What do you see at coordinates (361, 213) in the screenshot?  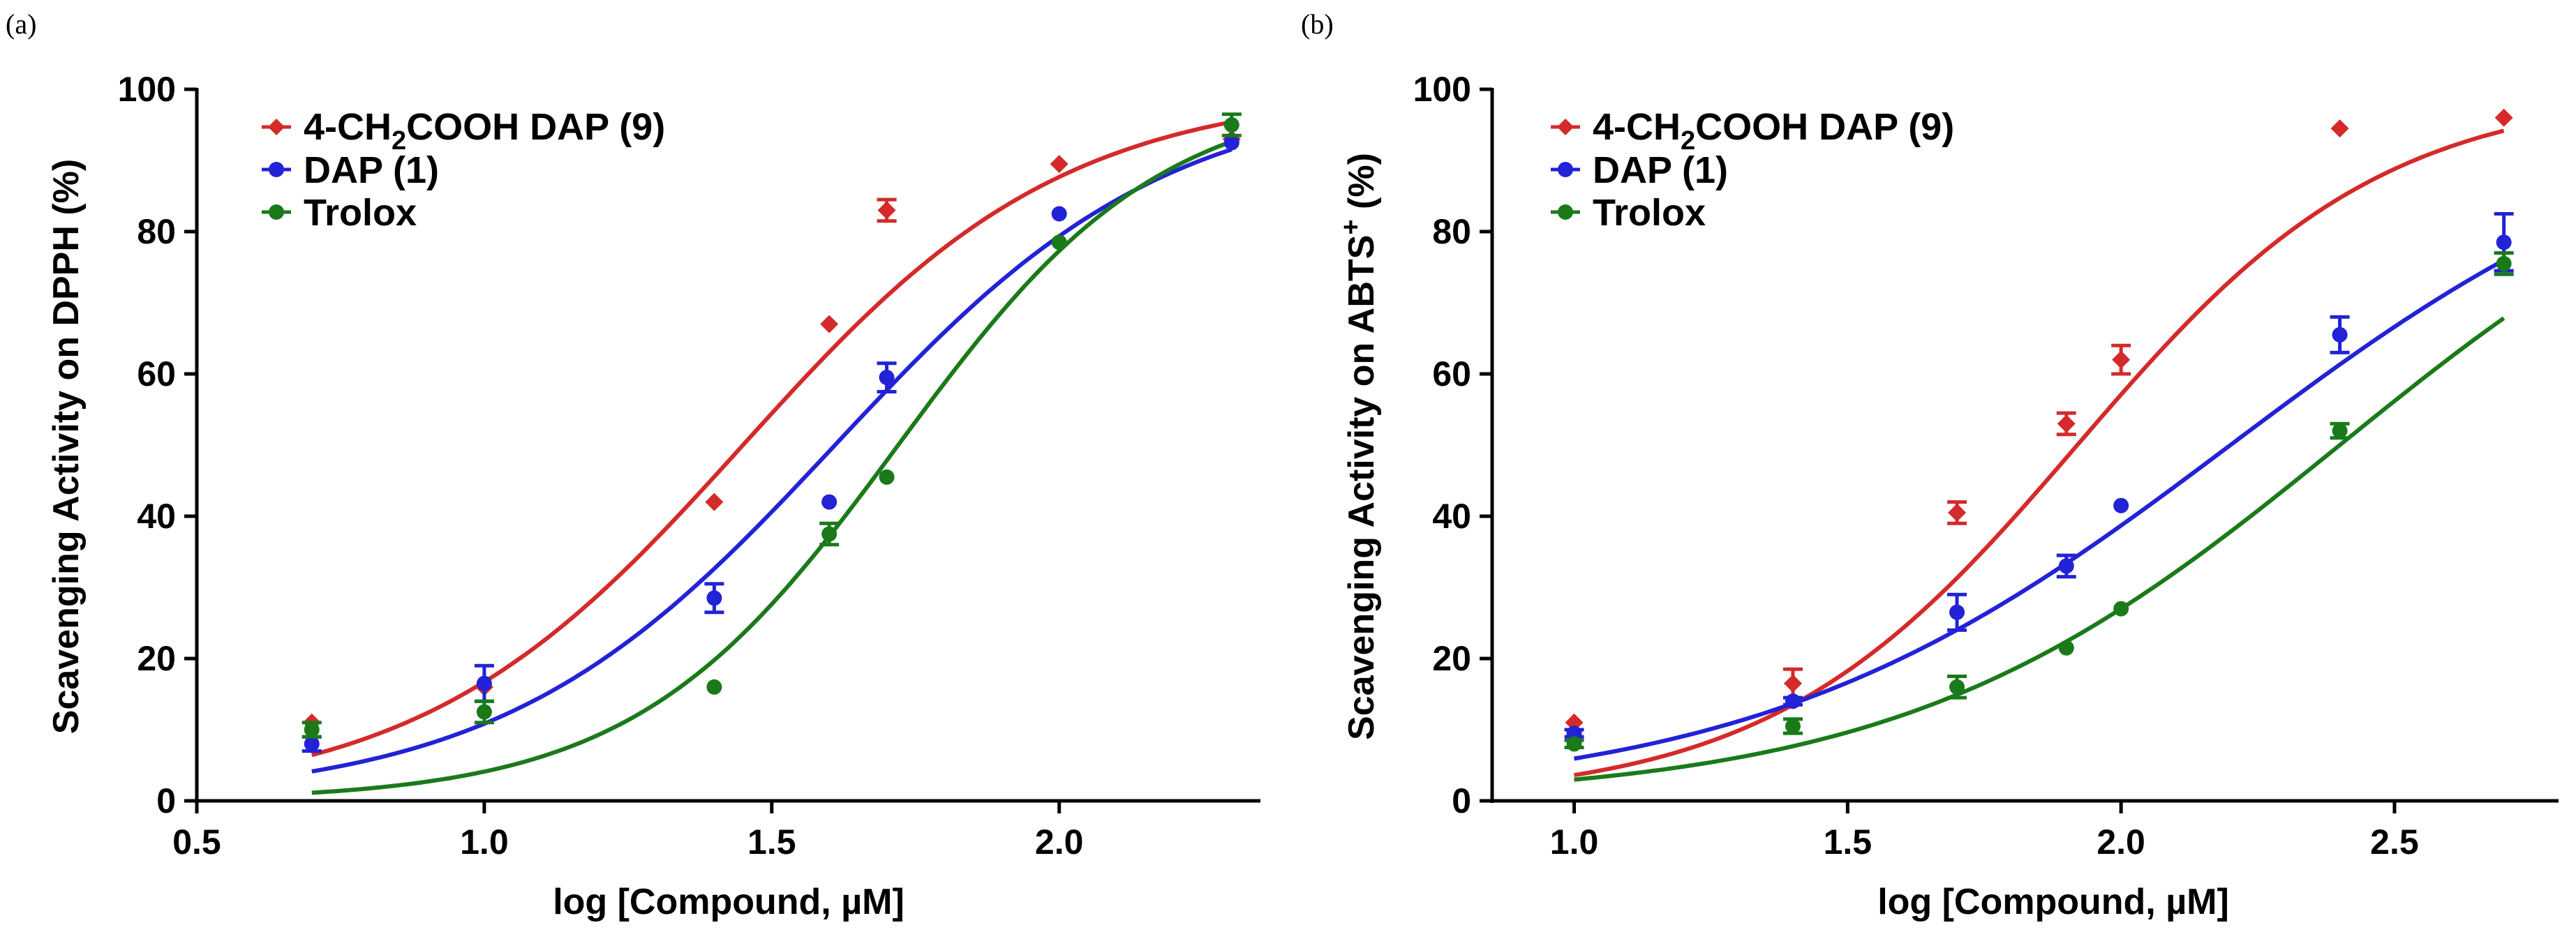 I see `legend-label-a-2: Trolox` at bounding box center [361, 213].